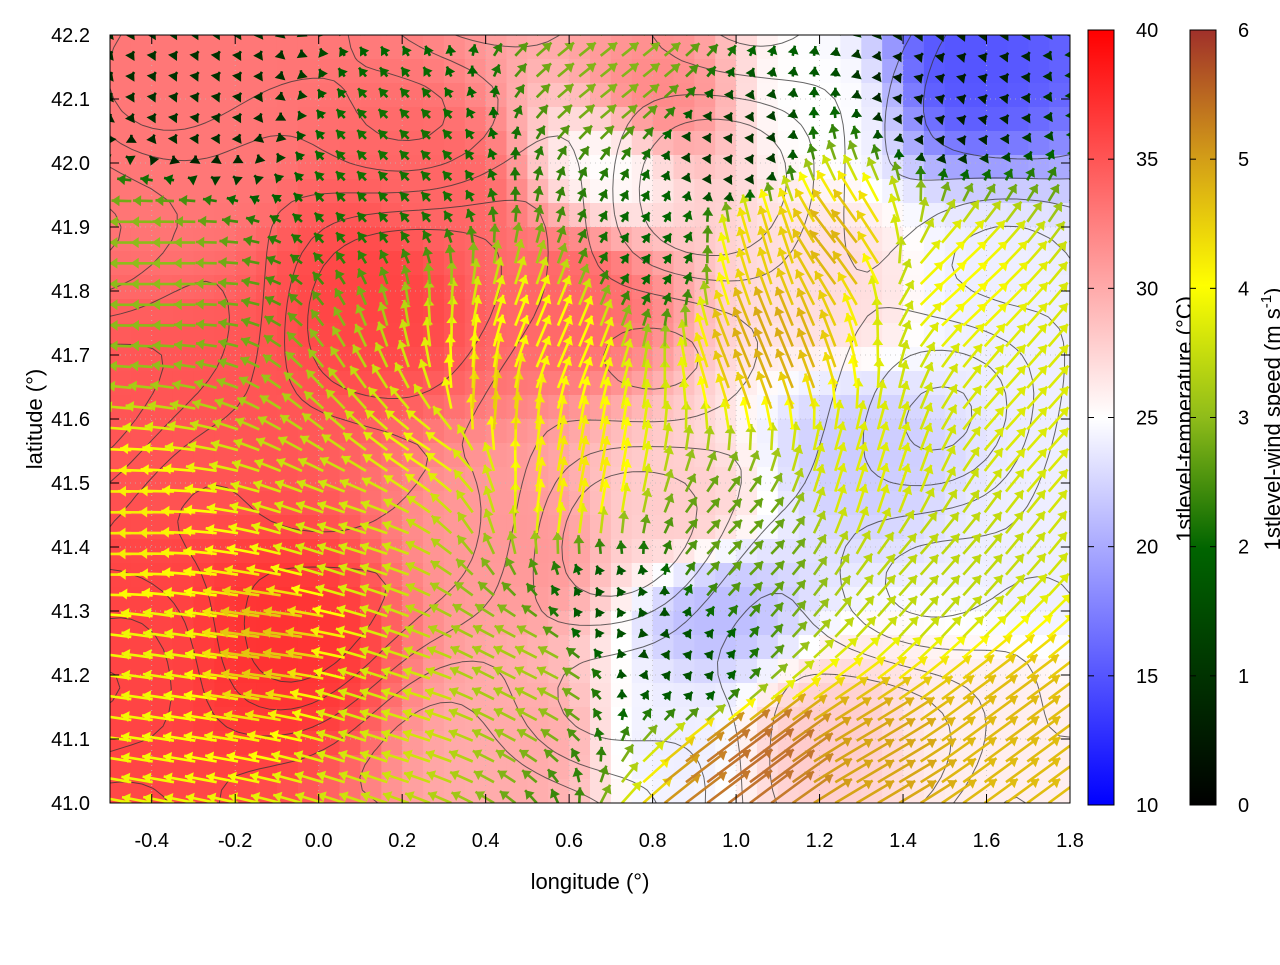 This screenshot has height=965, width=1280. Describe the element at coordinates (1243, 677) in the screenshot. I see `colorbar-tick-label: 1` at that location.